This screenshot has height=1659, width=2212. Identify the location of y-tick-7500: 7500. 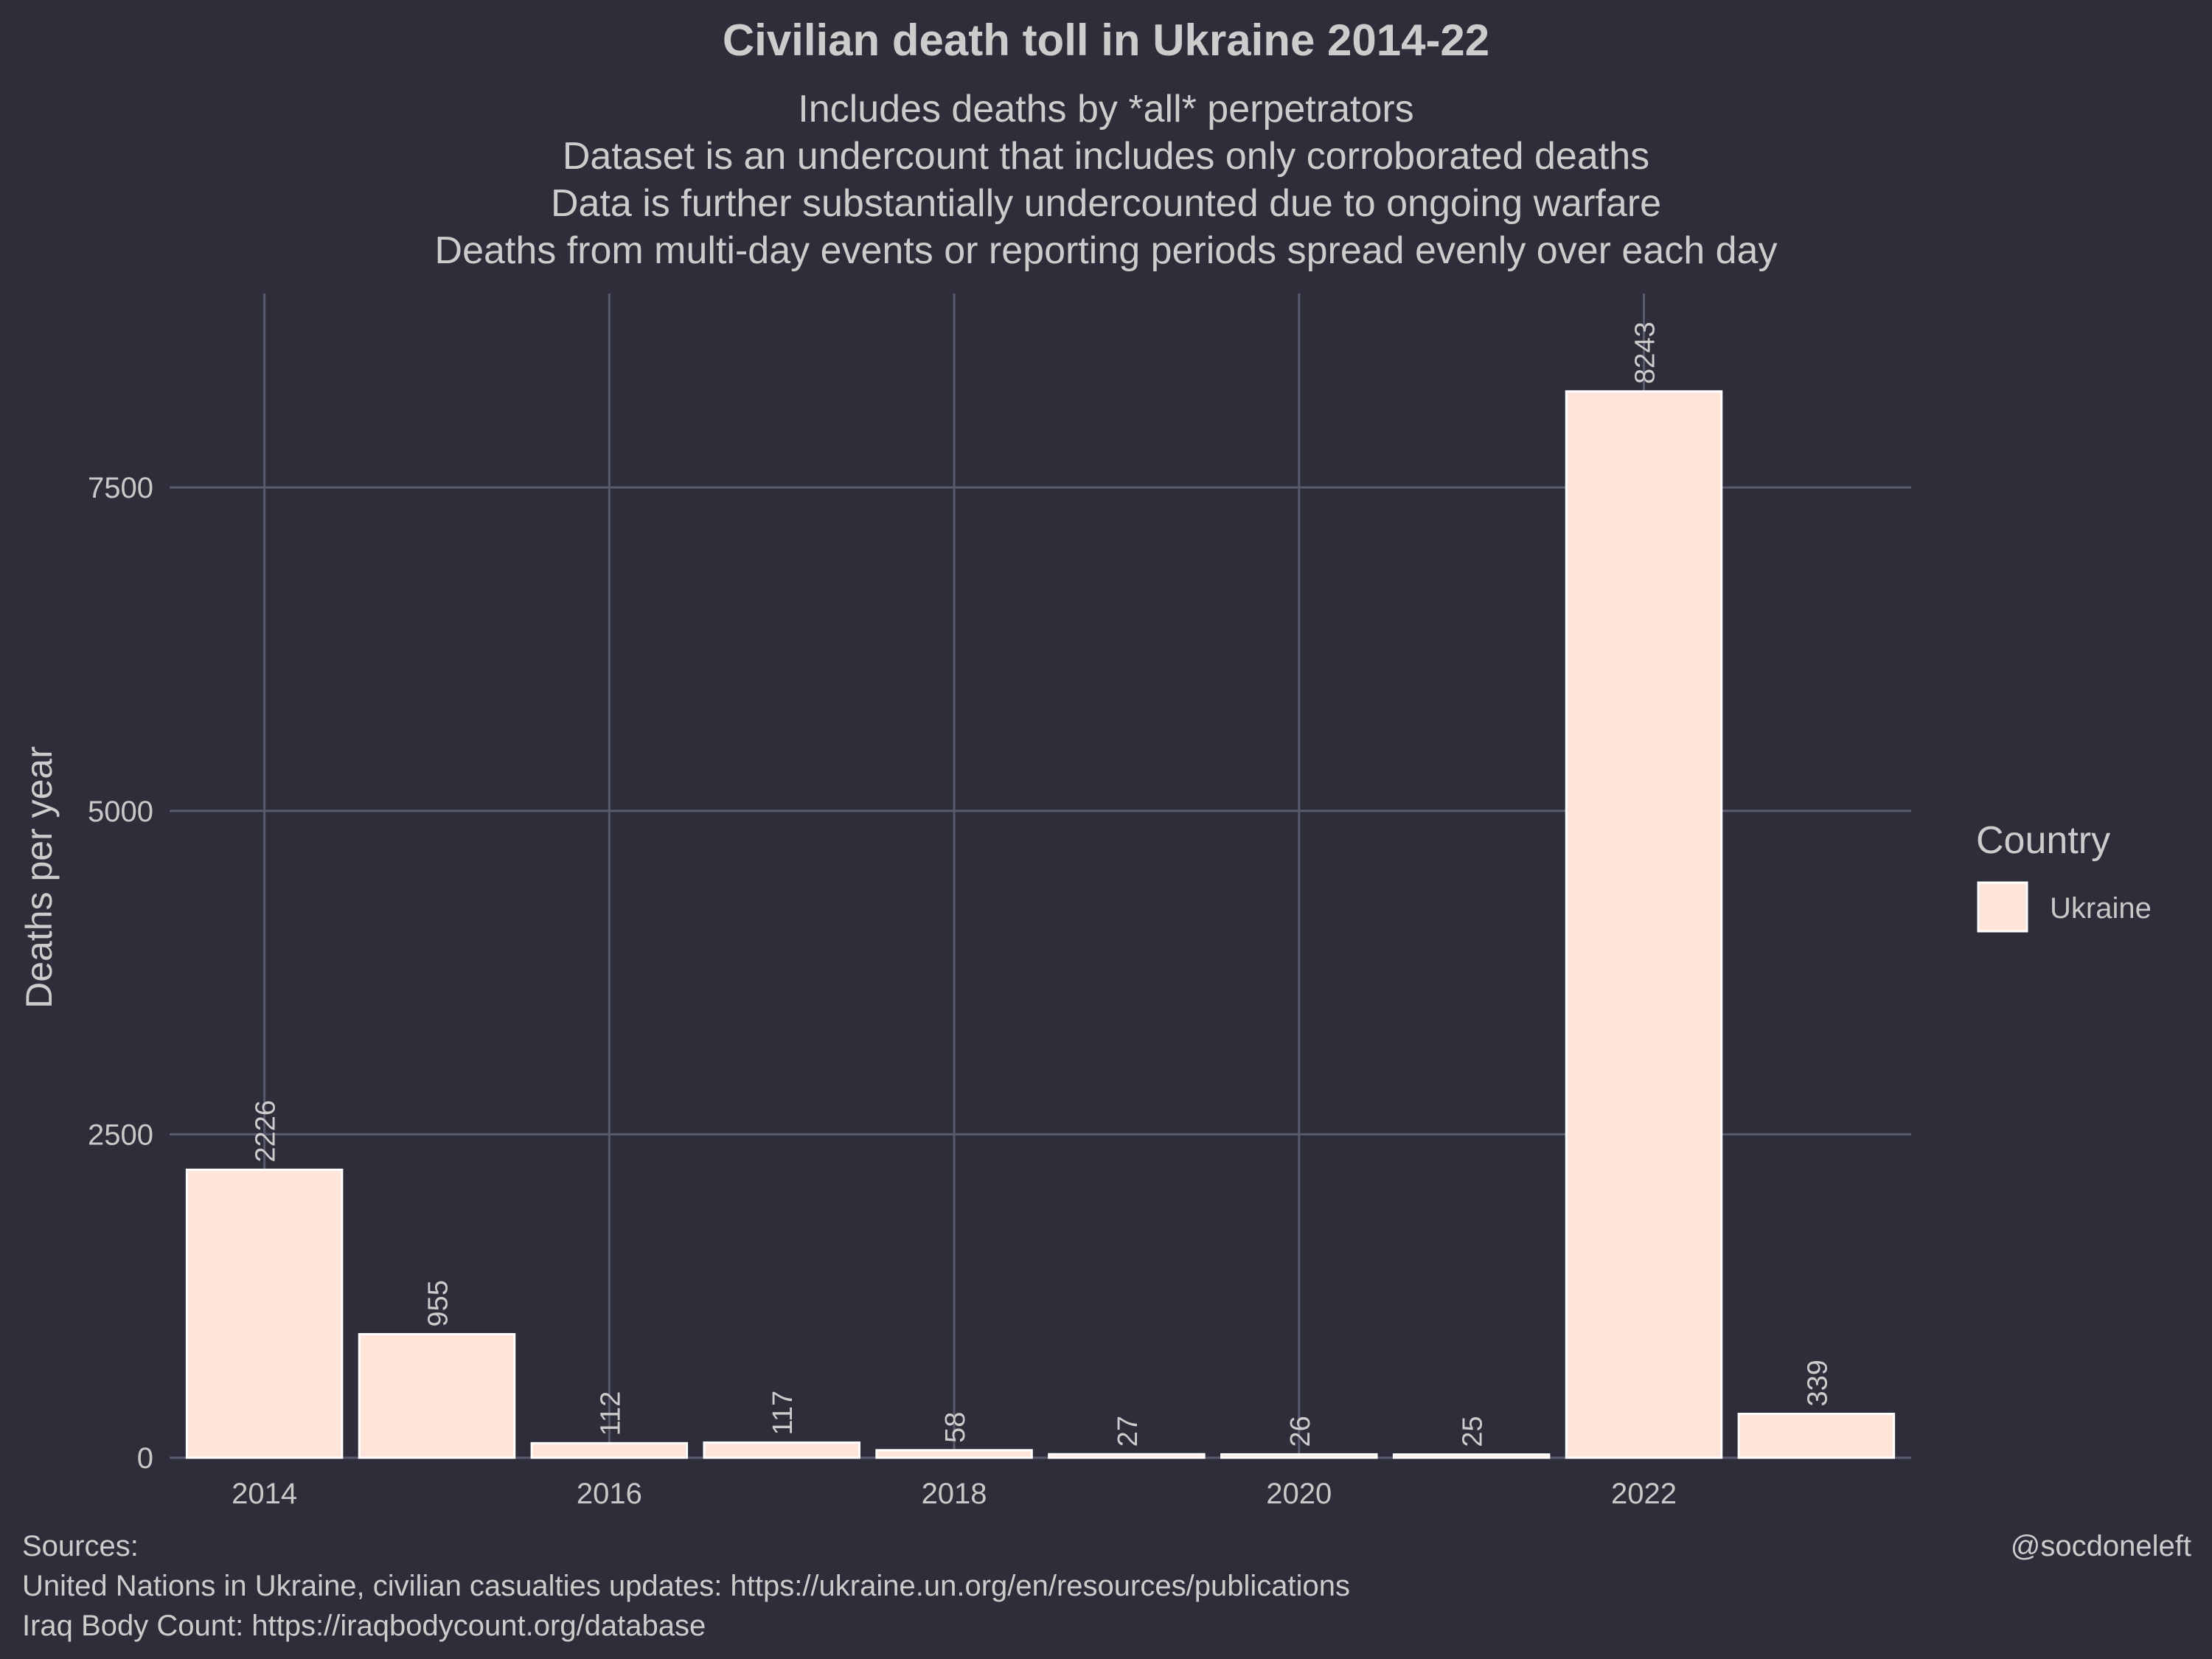
(120, 488).